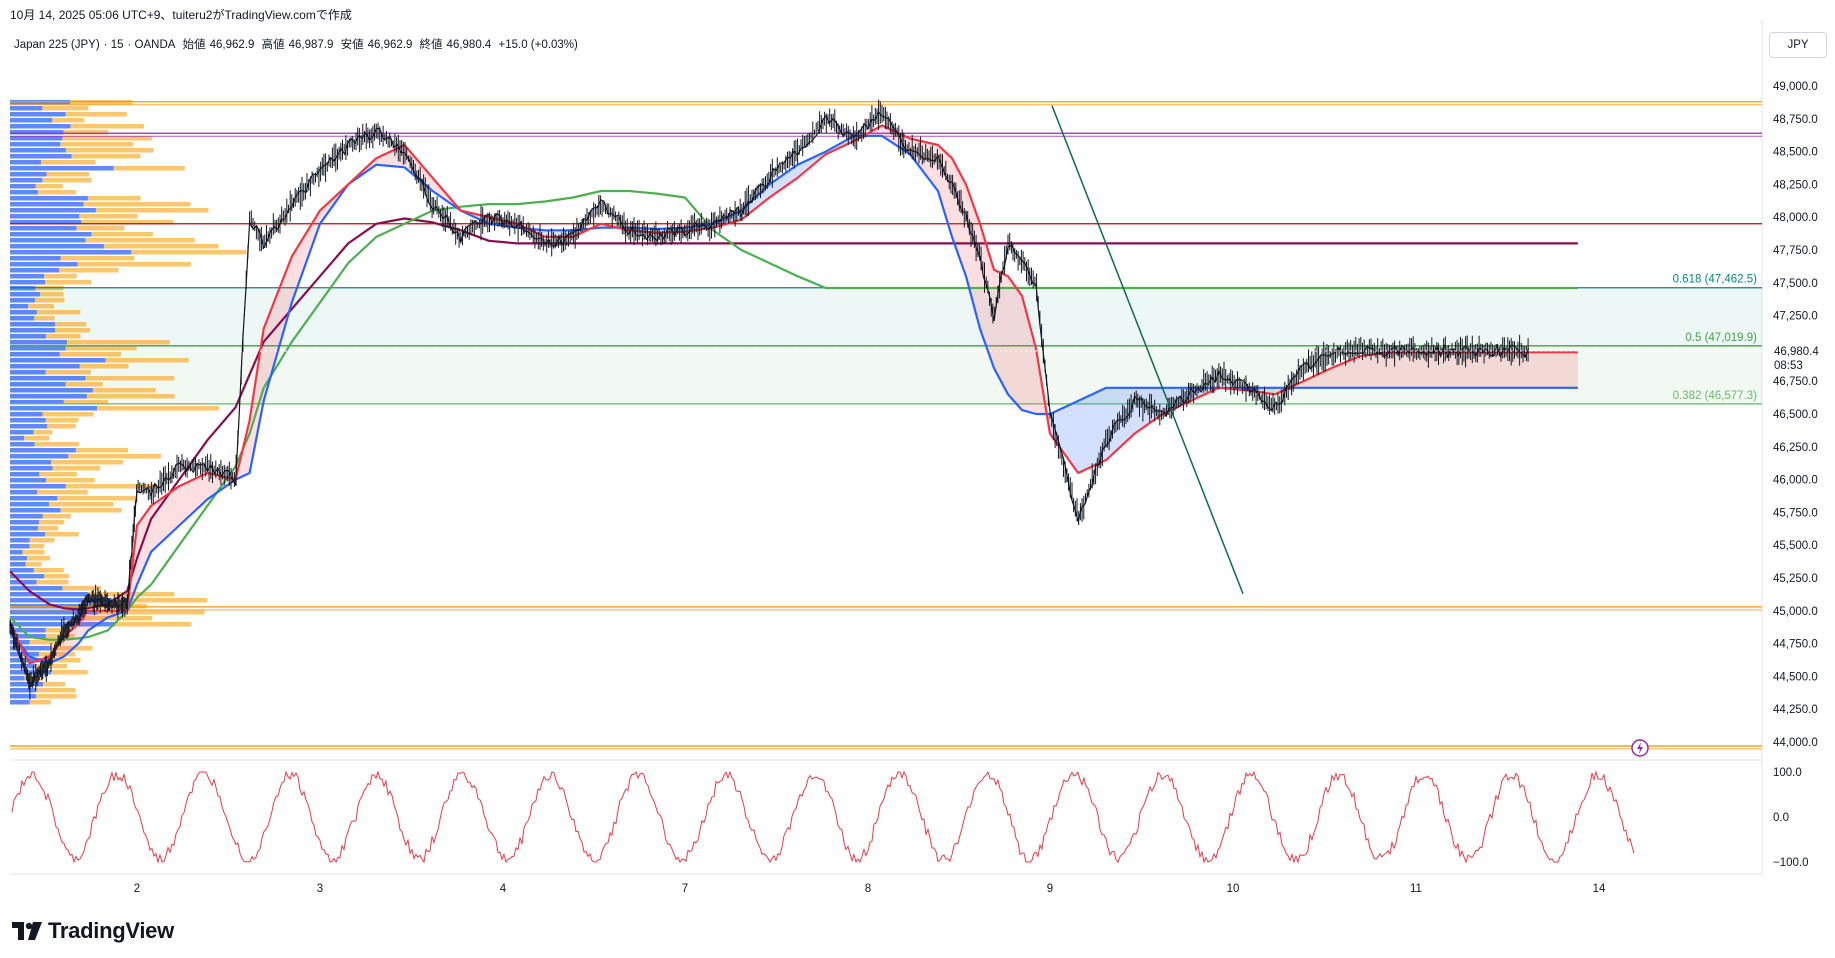  I want to click on time-tick-label: 3, so click(320, 889).